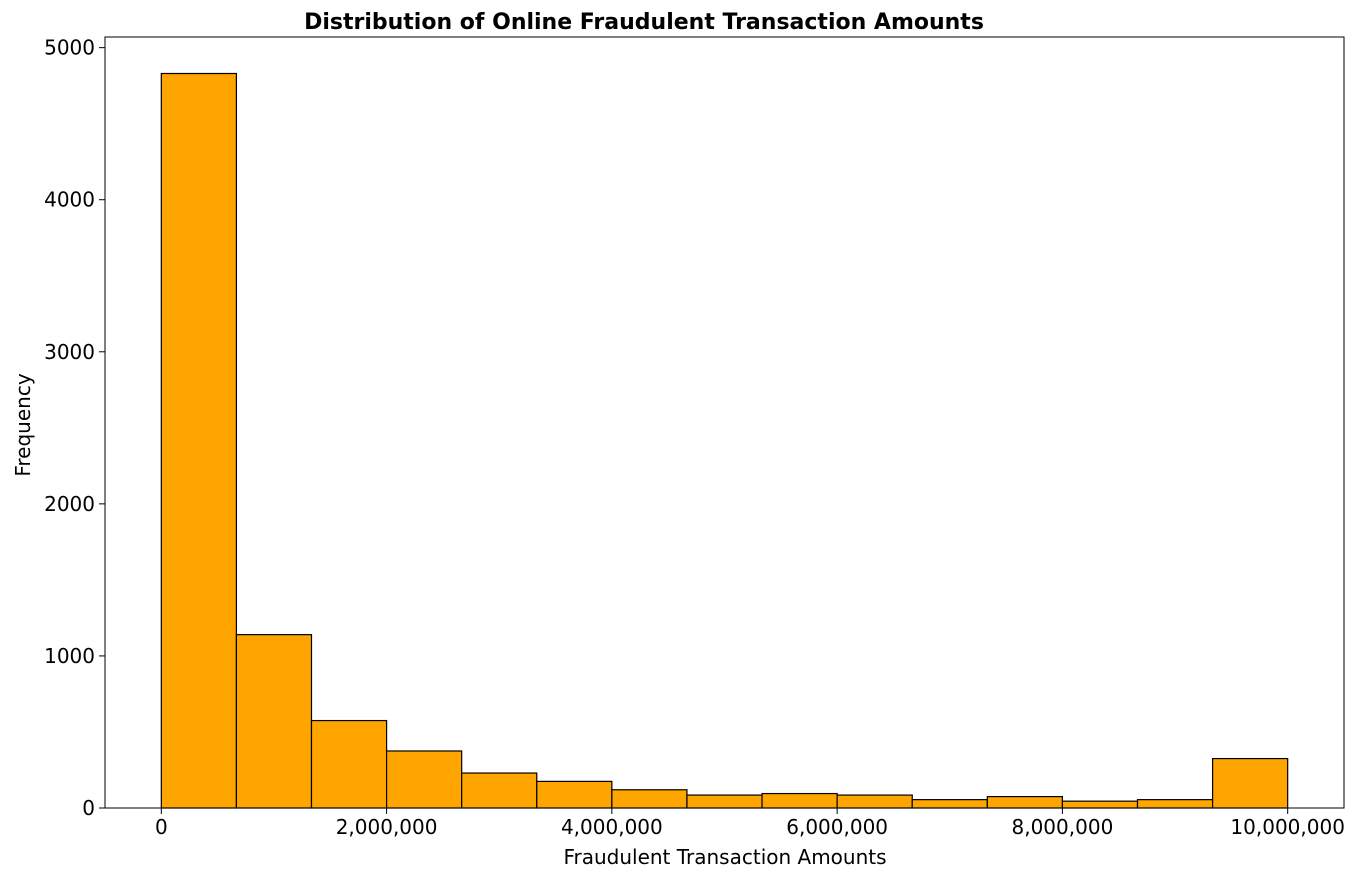 Image resolution: width=1361 pixels, height=878 pixels. I want to click on x-axis-label: Fraudulent Transaction Amounts, so click(724, 857).